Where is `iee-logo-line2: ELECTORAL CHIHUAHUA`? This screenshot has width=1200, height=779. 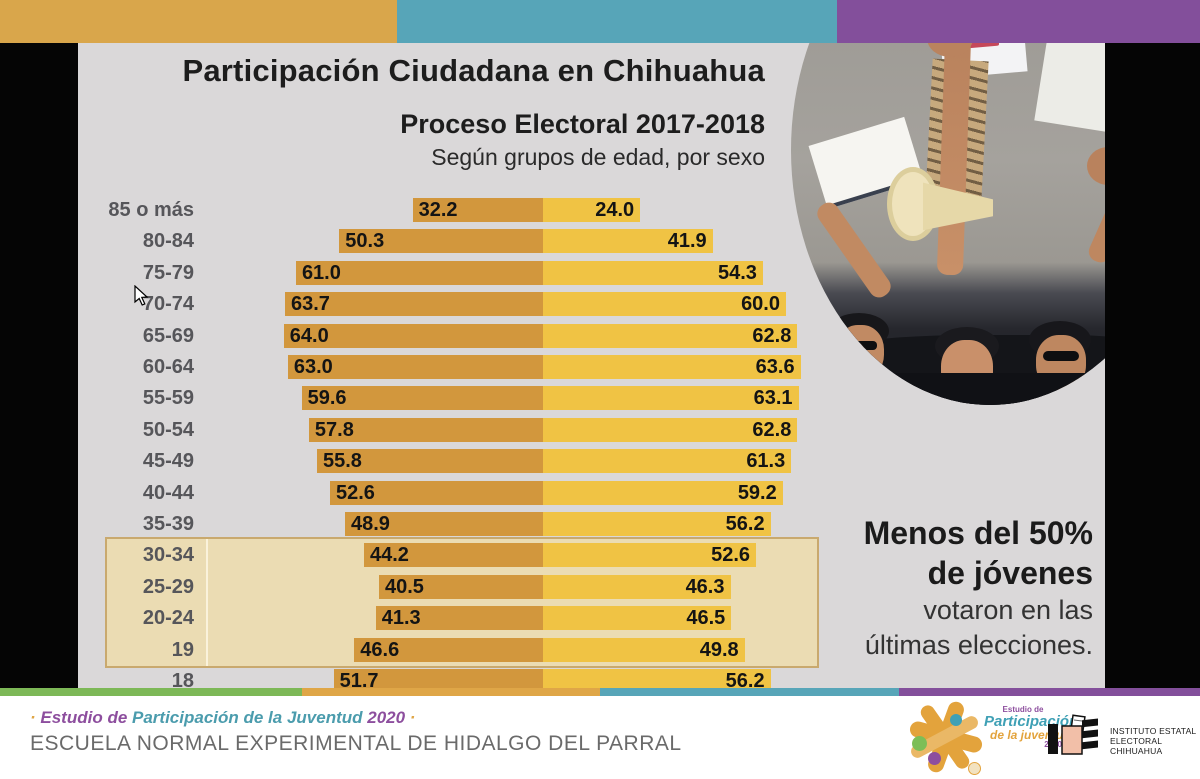 iee-logo-line2: ELECTORAL CHIHUAHUA is located at coordinates (1136, 746).